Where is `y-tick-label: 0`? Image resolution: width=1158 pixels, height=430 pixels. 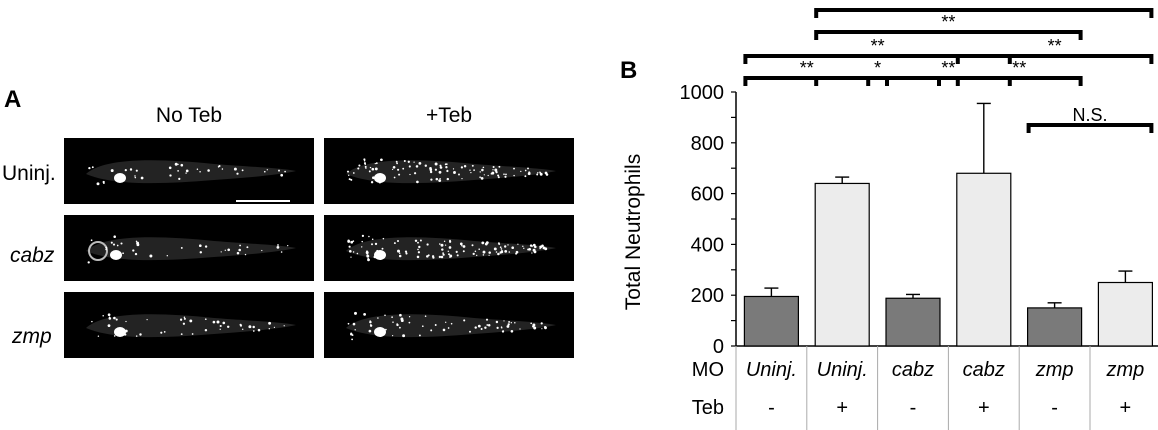
y-tick-label: 0 is located at coordinates (718, 347).